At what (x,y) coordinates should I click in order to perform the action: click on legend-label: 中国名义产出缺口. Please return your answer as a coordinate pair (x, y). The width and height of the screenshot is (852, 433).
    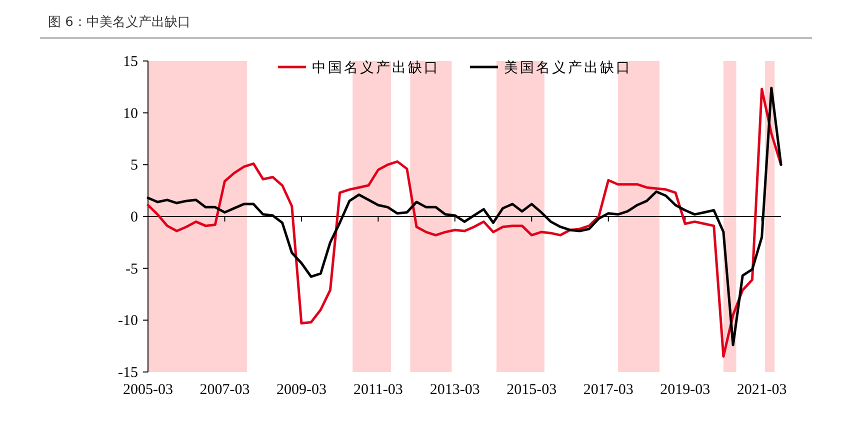
    Looking at the image, I should click on (376, 68).